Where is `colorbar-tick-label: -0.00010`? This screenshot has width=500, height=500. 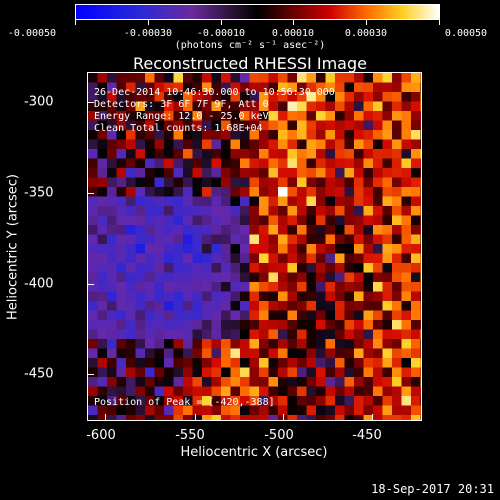 colorbar-tick-label: -0.00010 is located at coordinates (221, 33).